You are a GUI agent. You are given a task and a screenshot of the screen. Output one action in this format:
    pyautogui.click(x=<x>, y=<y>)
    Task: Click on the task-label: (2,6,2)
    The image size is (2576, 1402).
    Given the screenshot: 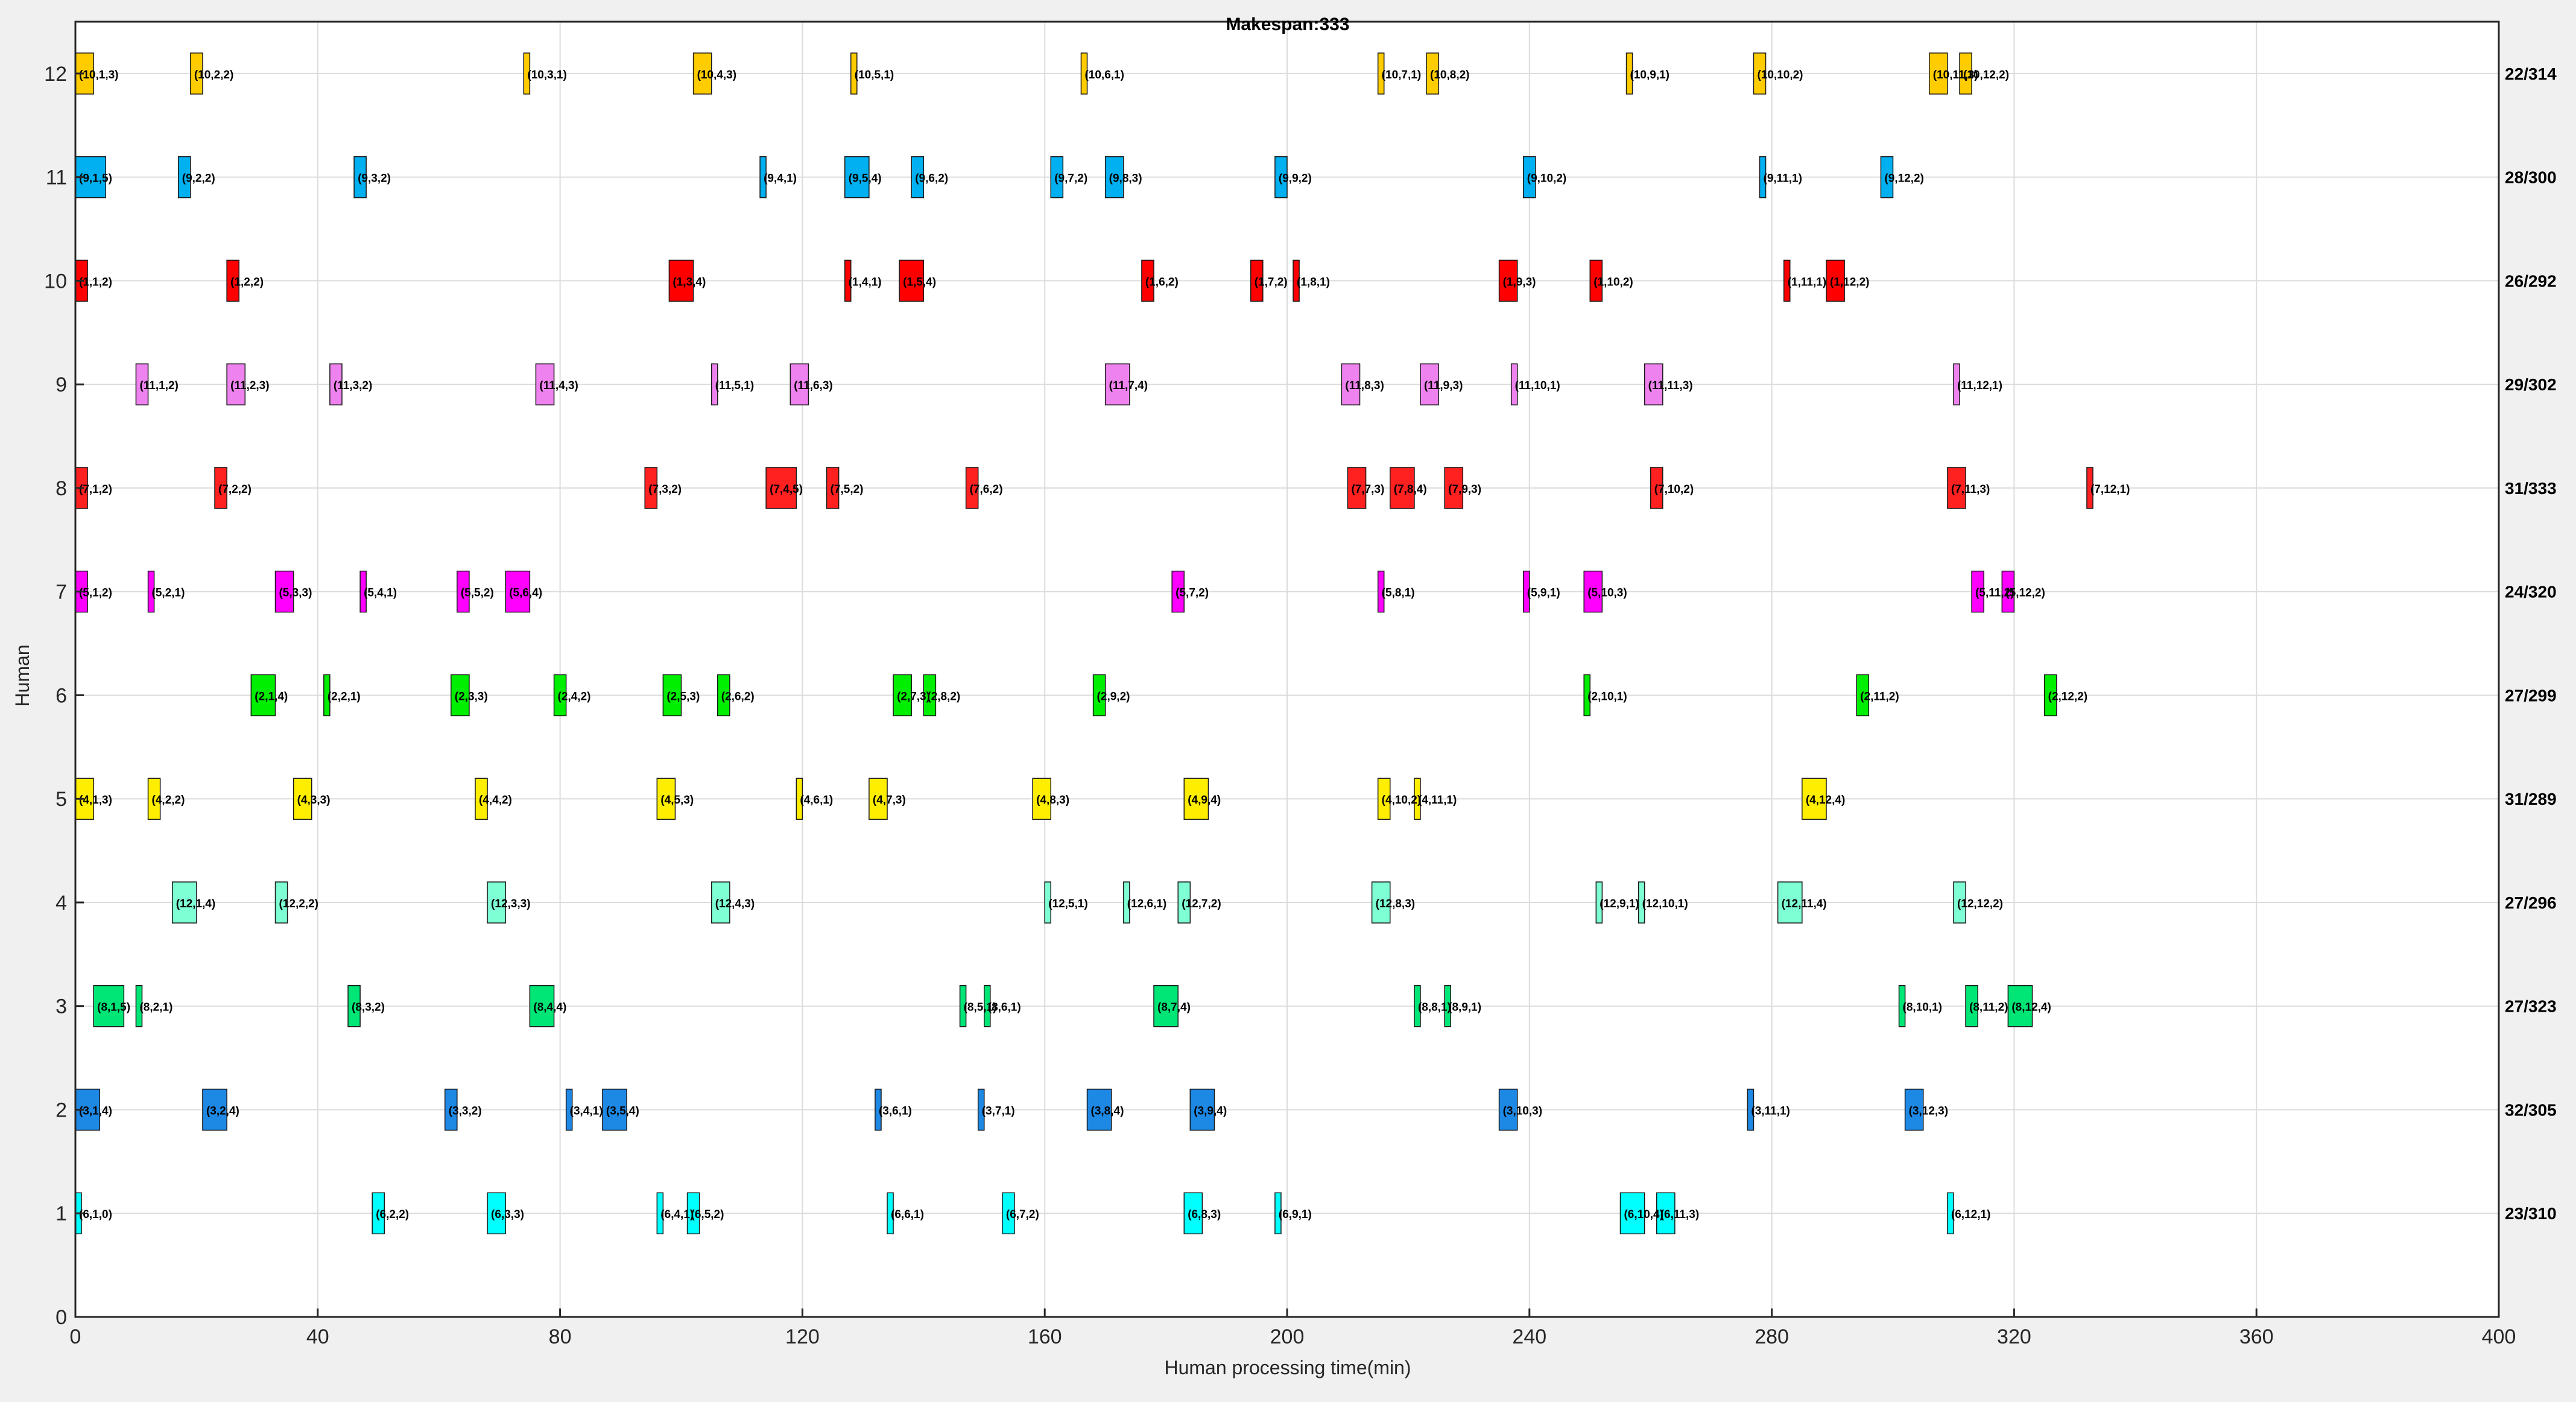 What is the action you would take?
    pyautogui.click(x=738, y=696)
    